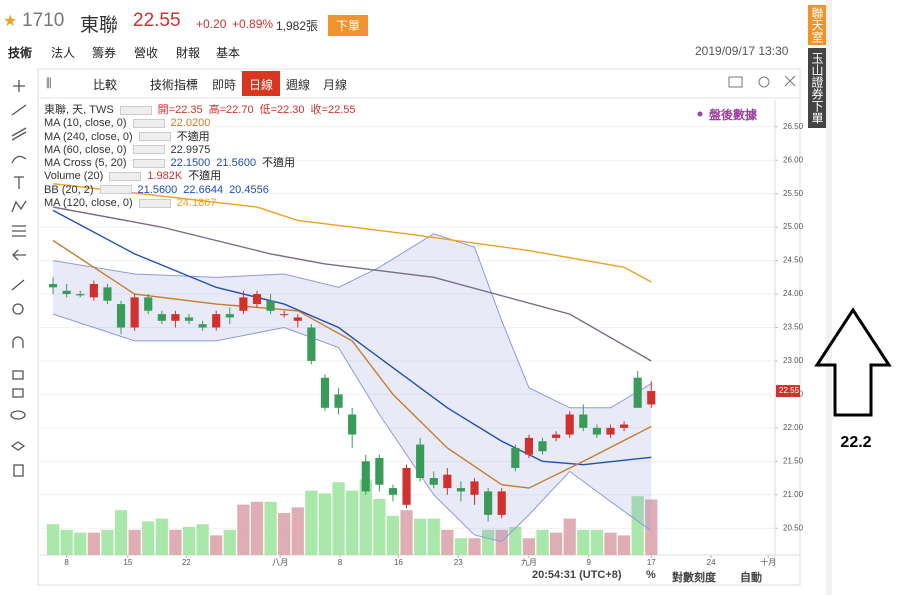 This screenshot has height=595, width=900. I want to click on chat-button: 聯天室, so click(817, 25).